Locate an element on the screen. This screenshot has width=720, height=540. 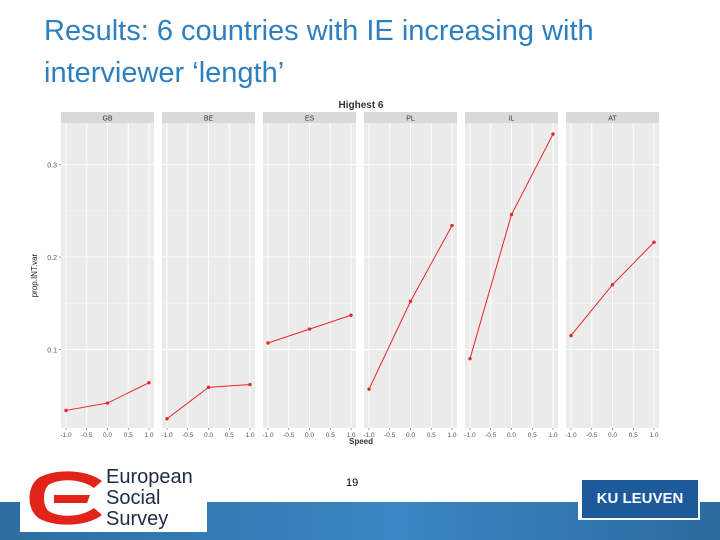
facet-label: AT is located at coordinates (612, 119).